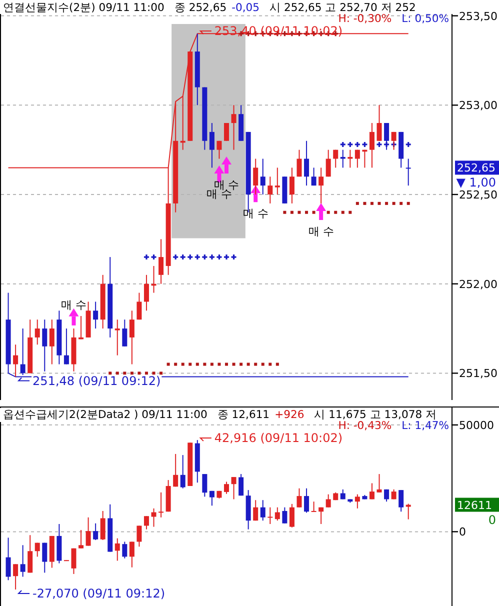 Image resolution: width=499 pixels, height=606 pixels. I want to click on tick: 253,50, so click(475, 16).